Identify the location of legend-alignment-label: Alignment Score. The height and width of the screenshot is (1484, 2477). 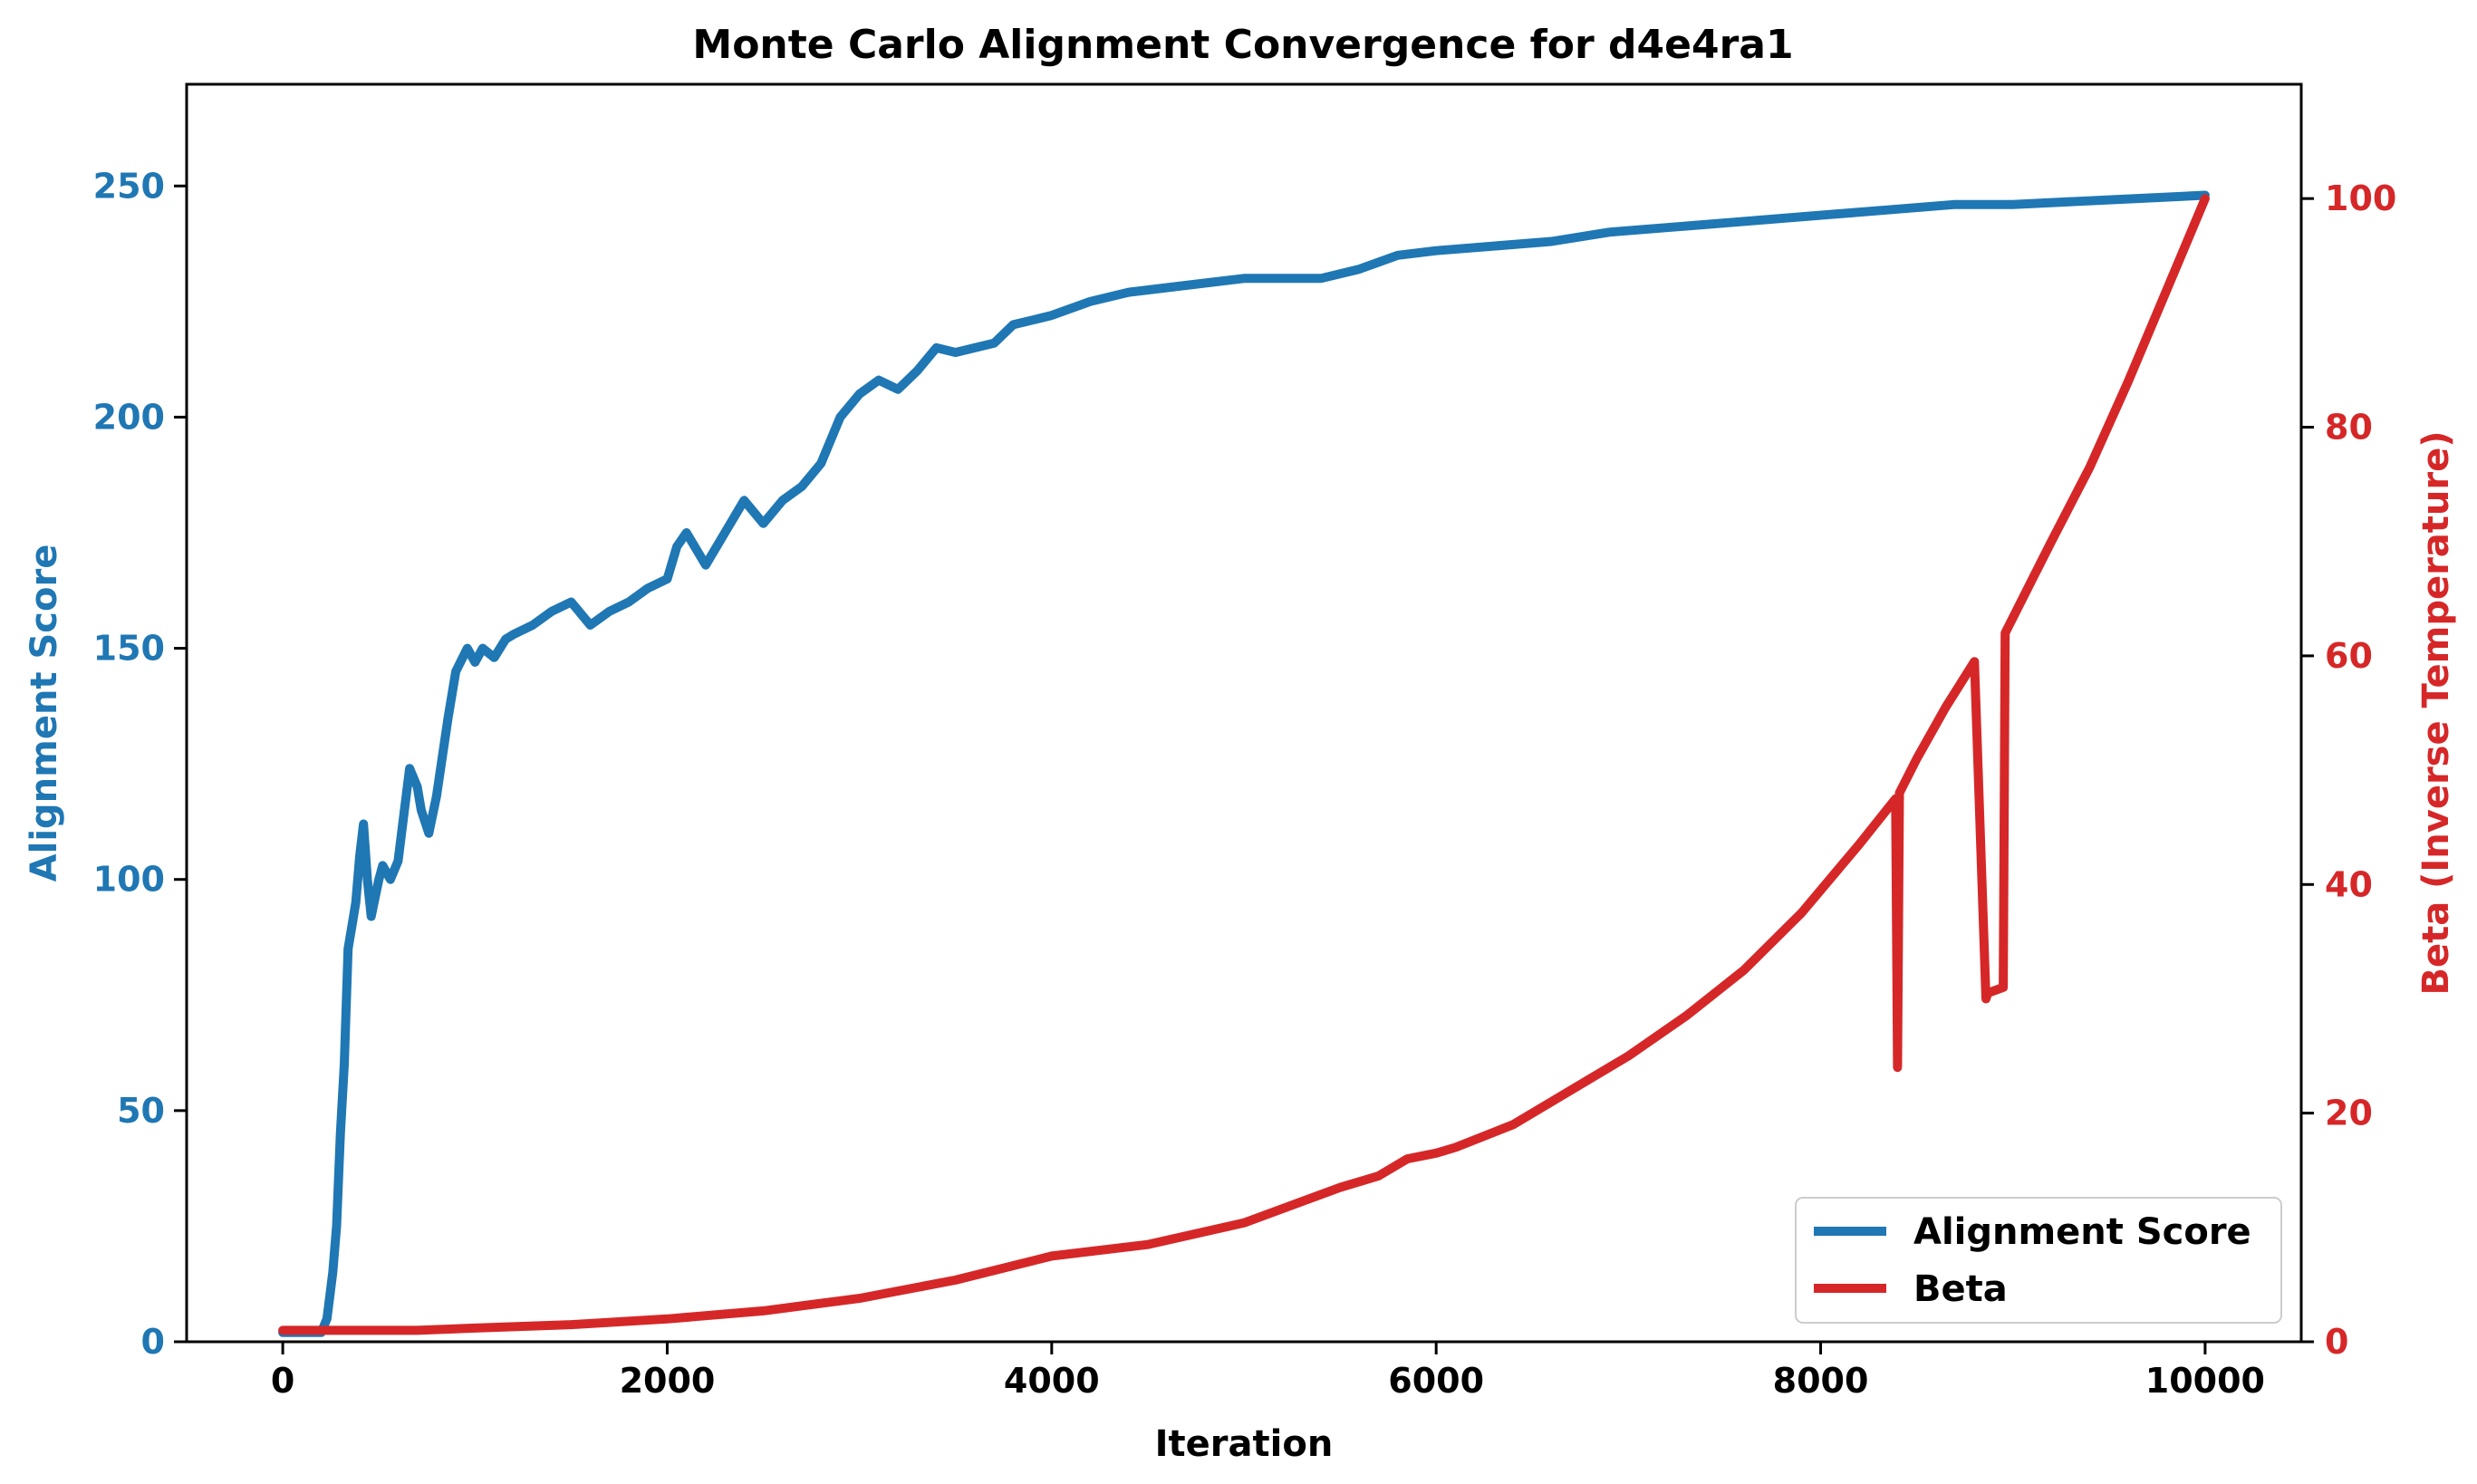
(2082, 1232).